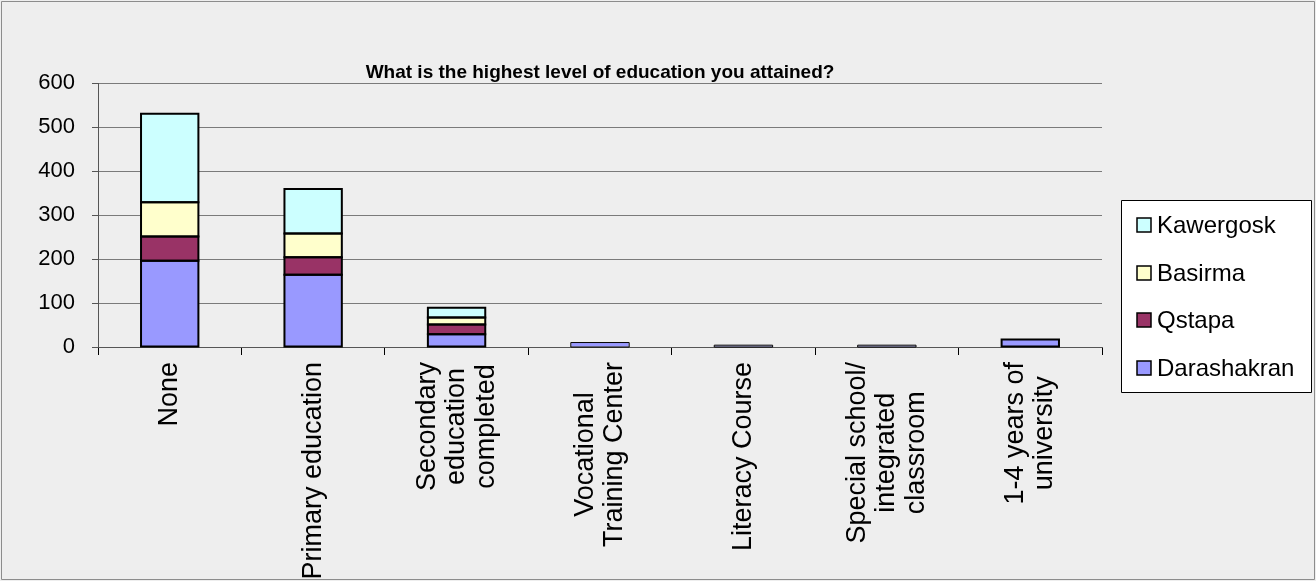 The width and height of the screenshot is (1316, 581). What do you see at coordinates (1196, 319) in the screenshot?
I see `legend-label: Qstapa` at bounding box center [1196, 319].